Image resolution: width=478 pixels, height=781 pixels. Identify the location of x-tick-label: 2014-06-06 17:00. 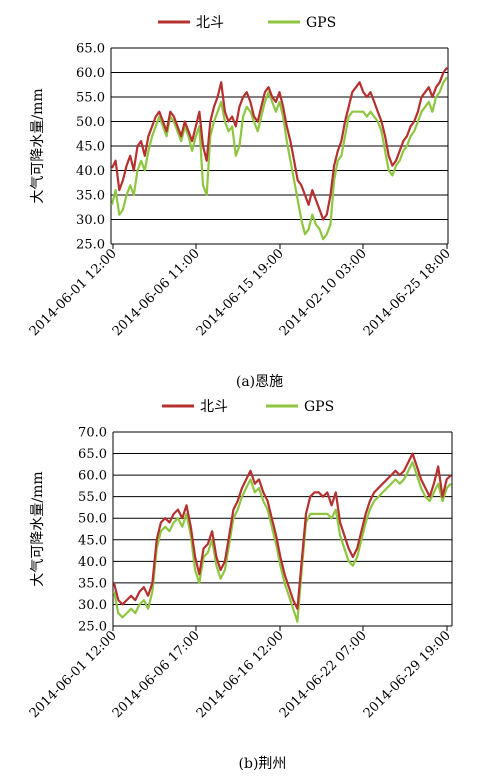
(156, 674).